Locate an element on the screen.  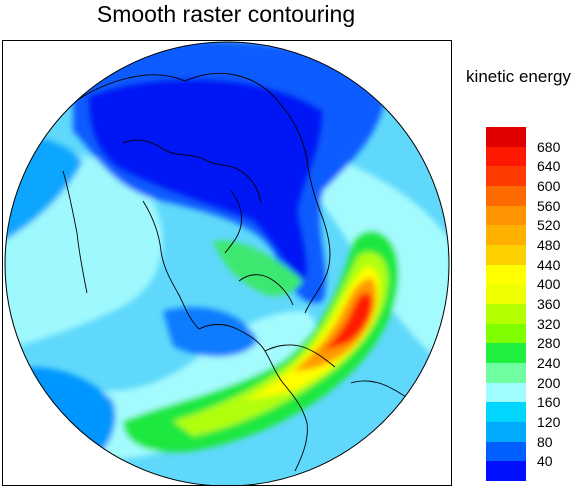
legend-tick-label: 600 is located at coordinates (549, 186).